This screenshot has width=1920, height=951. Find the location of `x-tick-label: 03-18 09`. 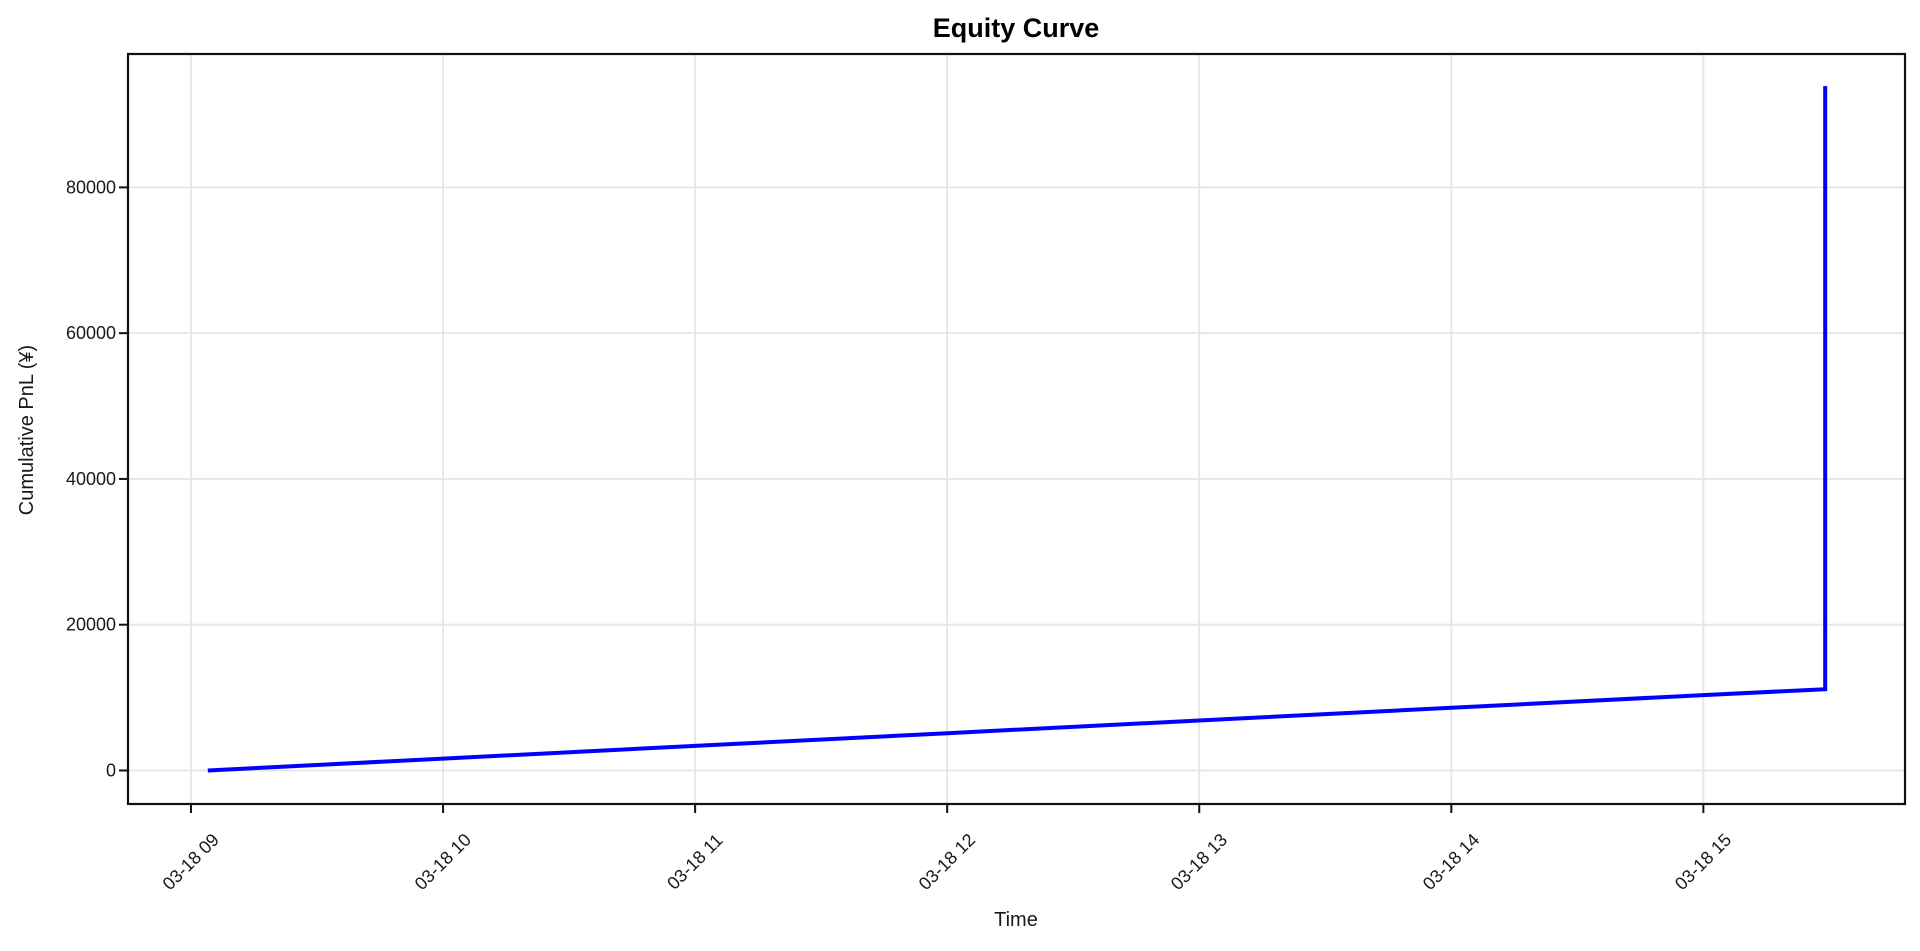

x-tick-label: 03-18 09 is located at coordinates (191, 862).